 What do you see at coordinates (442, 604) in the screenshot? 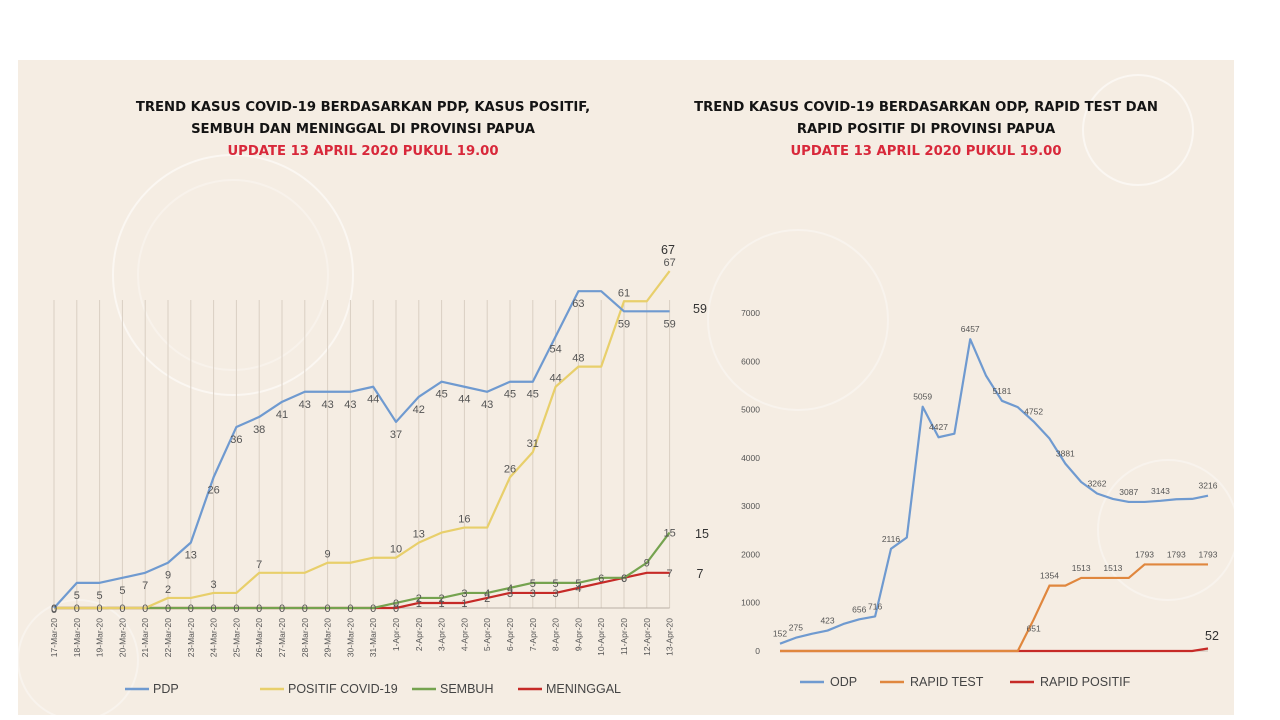
I see `data-label-meninggal-3-Apr-20: 1` at bounding box center [442, 604].